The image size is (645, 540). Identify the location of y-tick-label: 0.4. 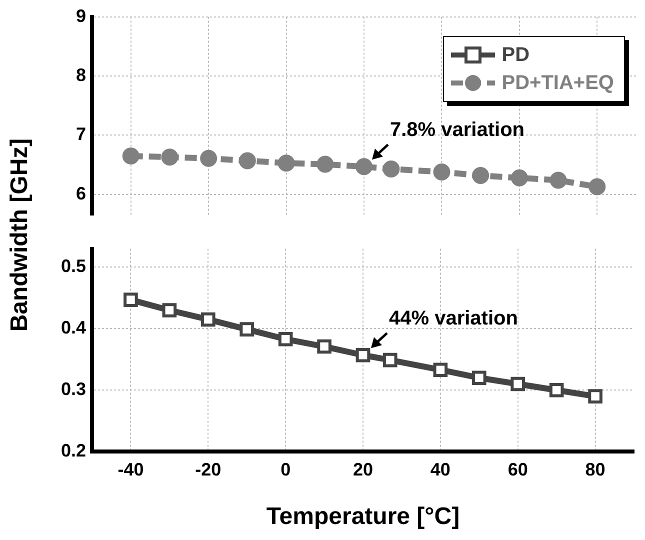
(73, 328).